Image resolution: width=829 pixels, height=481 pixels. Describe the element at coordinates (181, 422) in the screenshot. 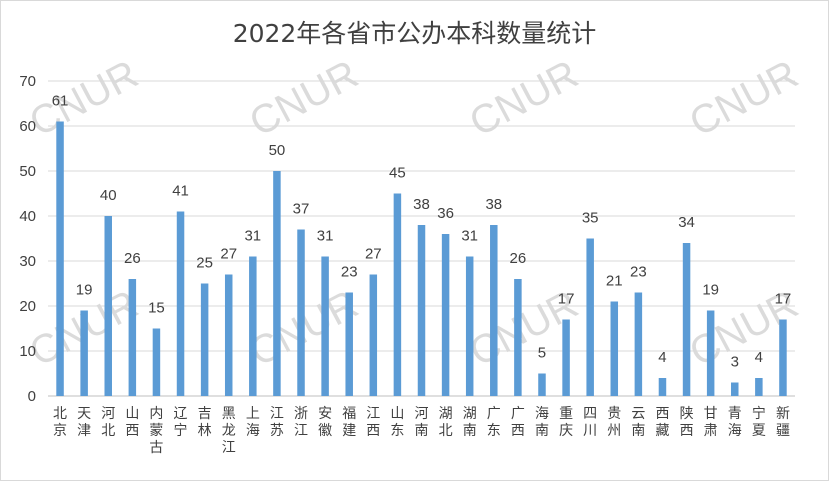

I see `category-label: 辽宁` at that location.